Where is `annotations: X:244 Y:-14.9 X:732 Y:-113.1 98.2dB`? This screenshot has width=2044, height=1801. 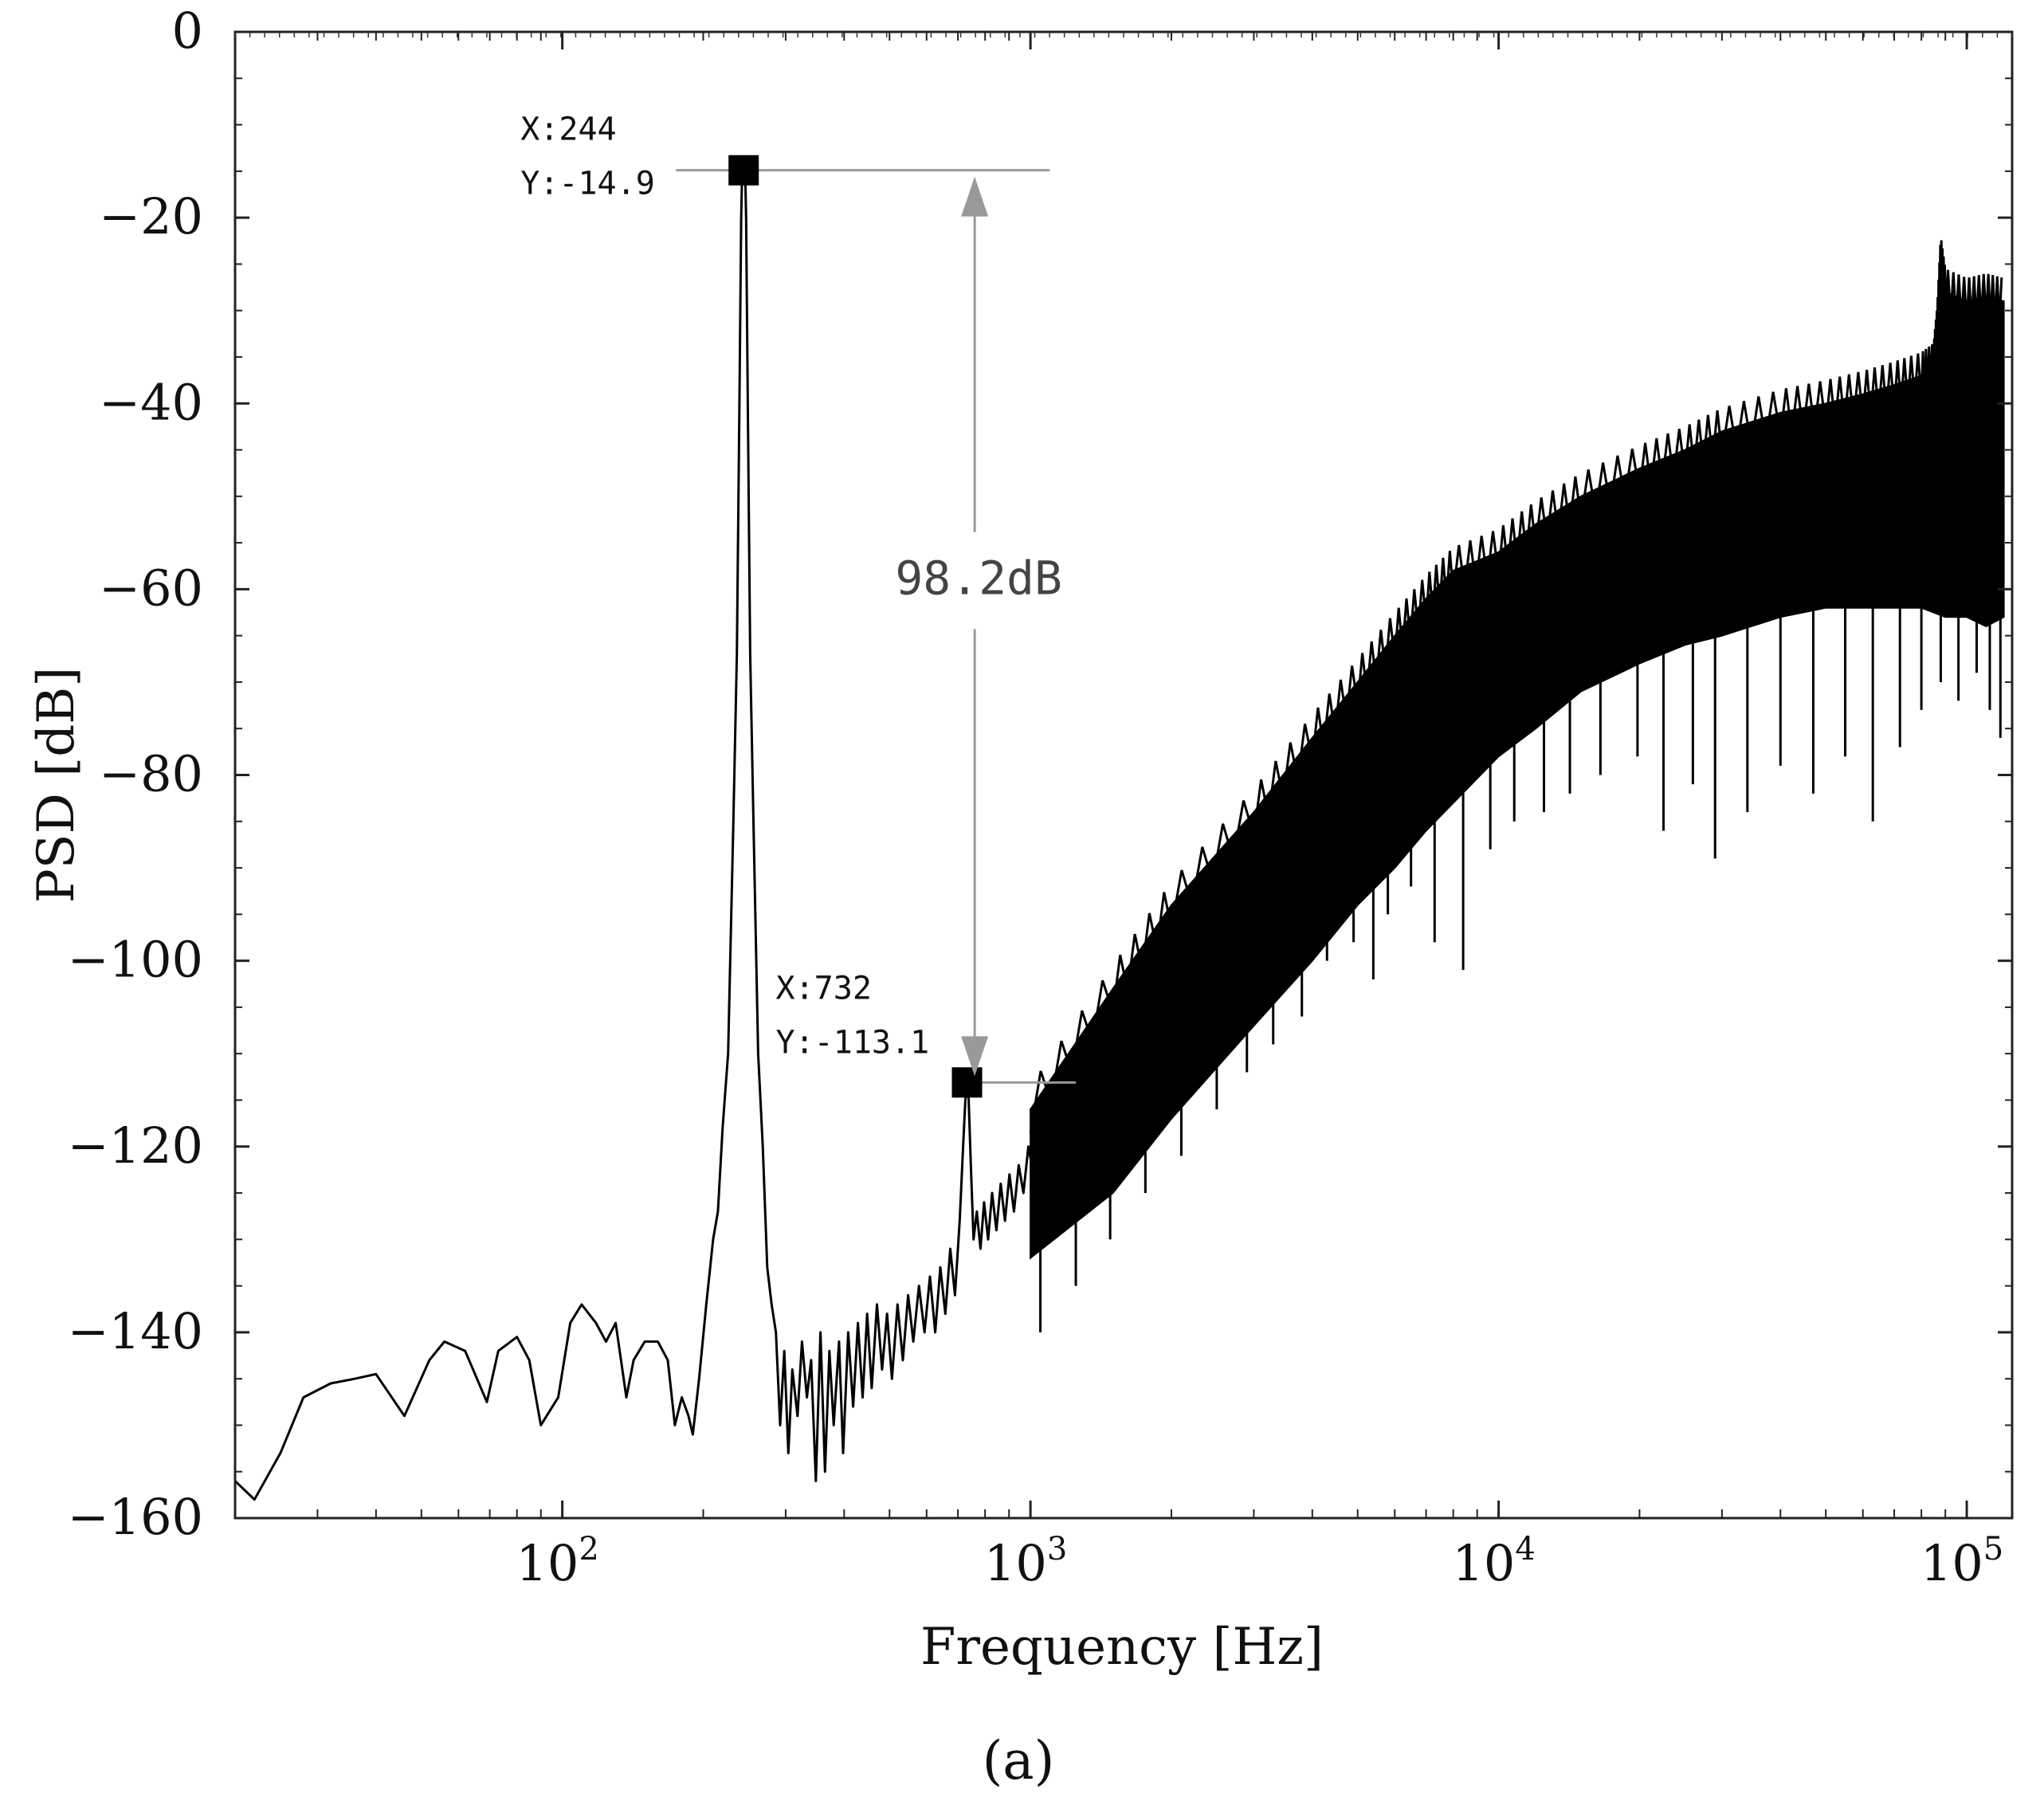
annotations: X:244 Y:-14.9 X:732 Y:-113.1 98.2dB is located at coordinates (799, 605).